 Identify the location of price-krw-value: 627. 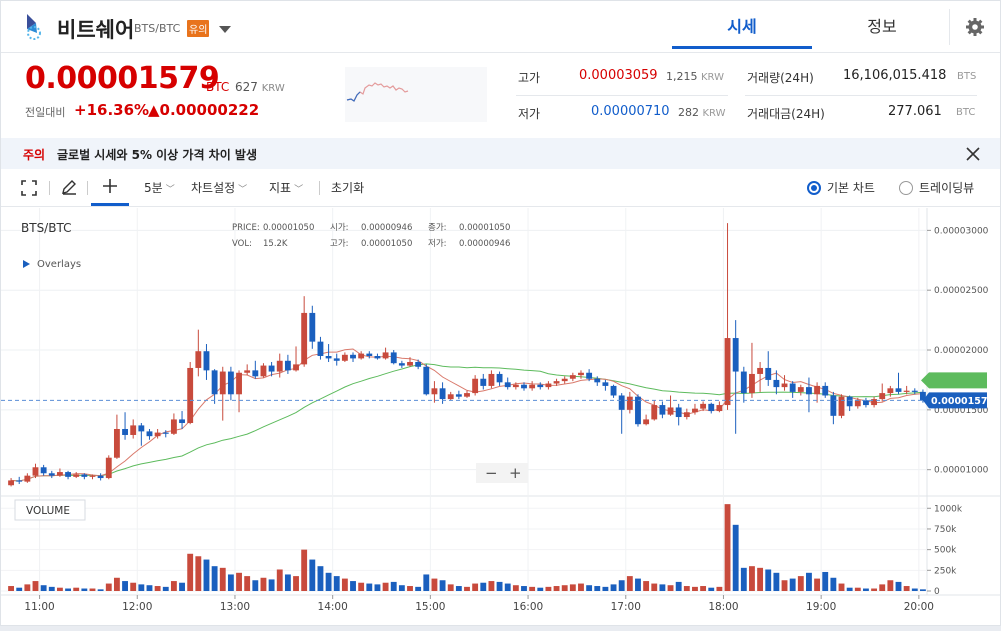
(246, 87).